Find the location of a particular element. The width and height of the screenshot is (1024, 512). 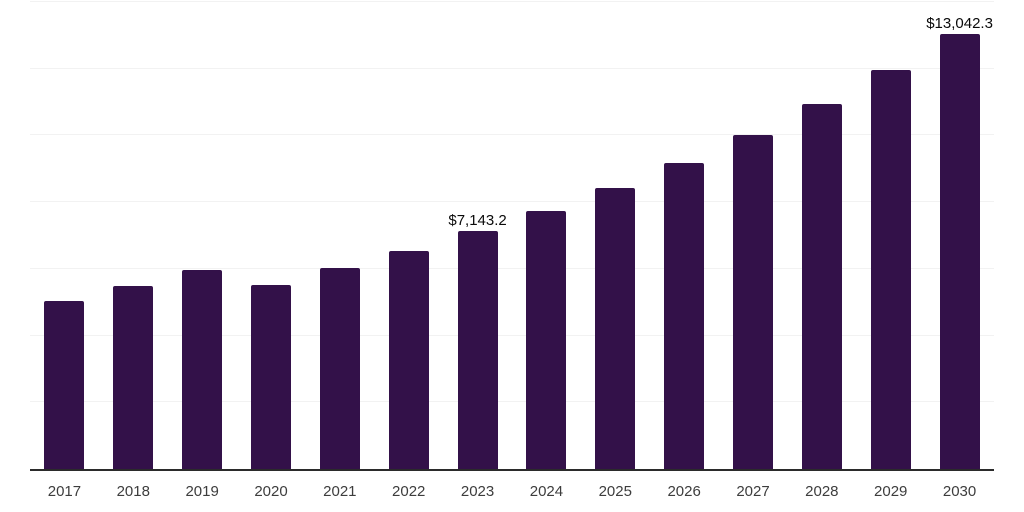

bar-2027 is located at coordinates (753, 301).